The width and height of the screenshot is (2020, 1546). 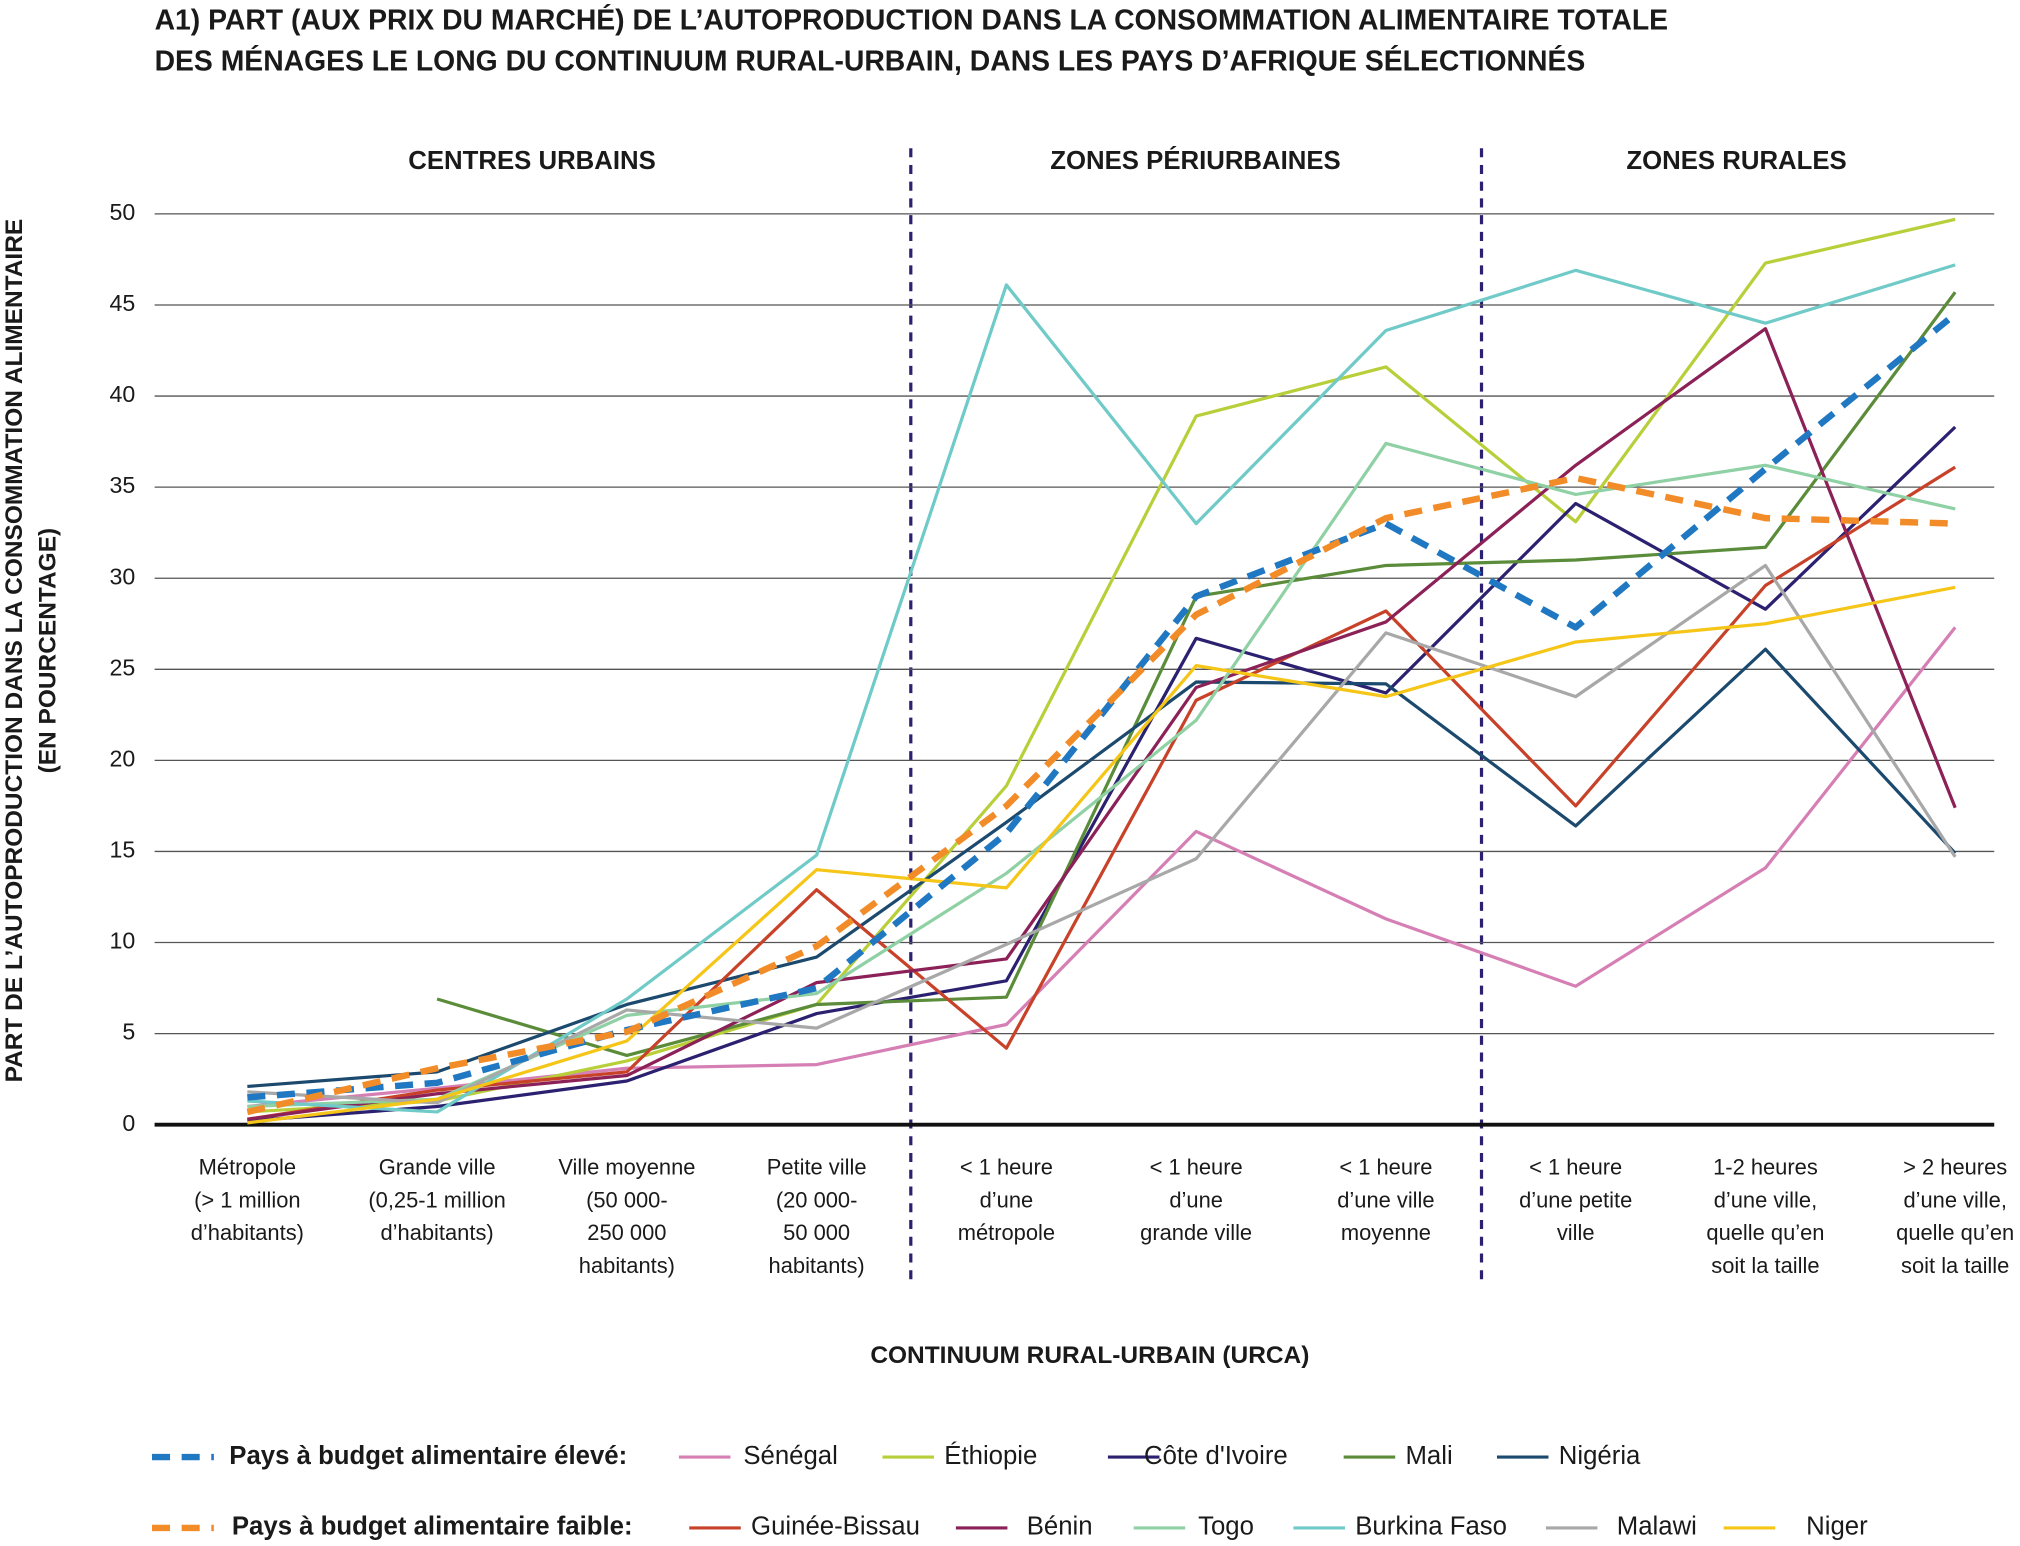 What do you see at coordinates (1736, 161) in the screenshot?
I see `zone-label: ZONES RURALES` at bounding box center [1736, 161].